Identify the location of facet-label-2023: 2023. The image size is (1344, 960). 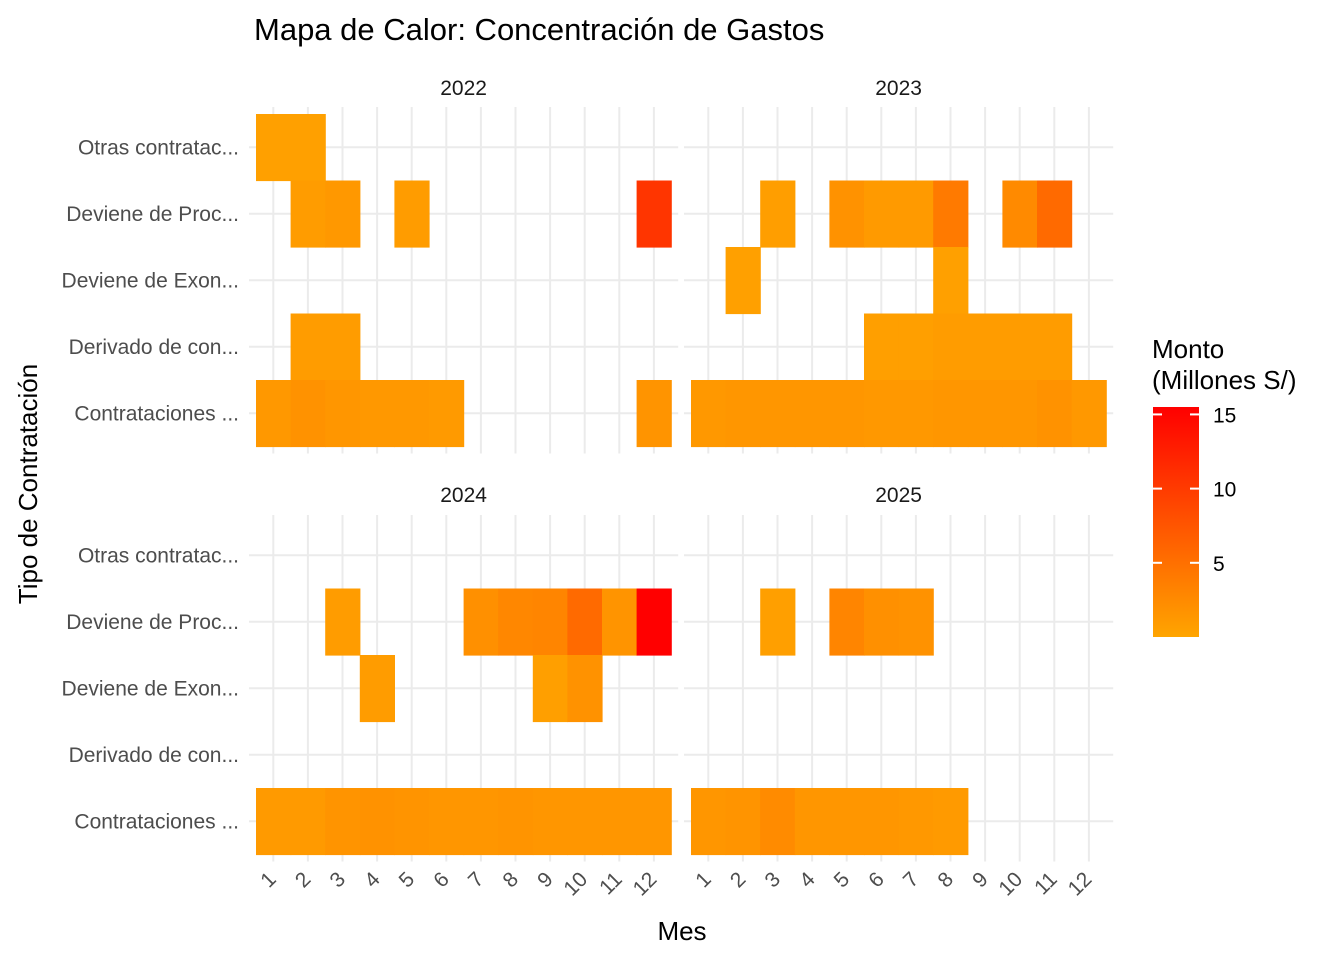
(898, 88).